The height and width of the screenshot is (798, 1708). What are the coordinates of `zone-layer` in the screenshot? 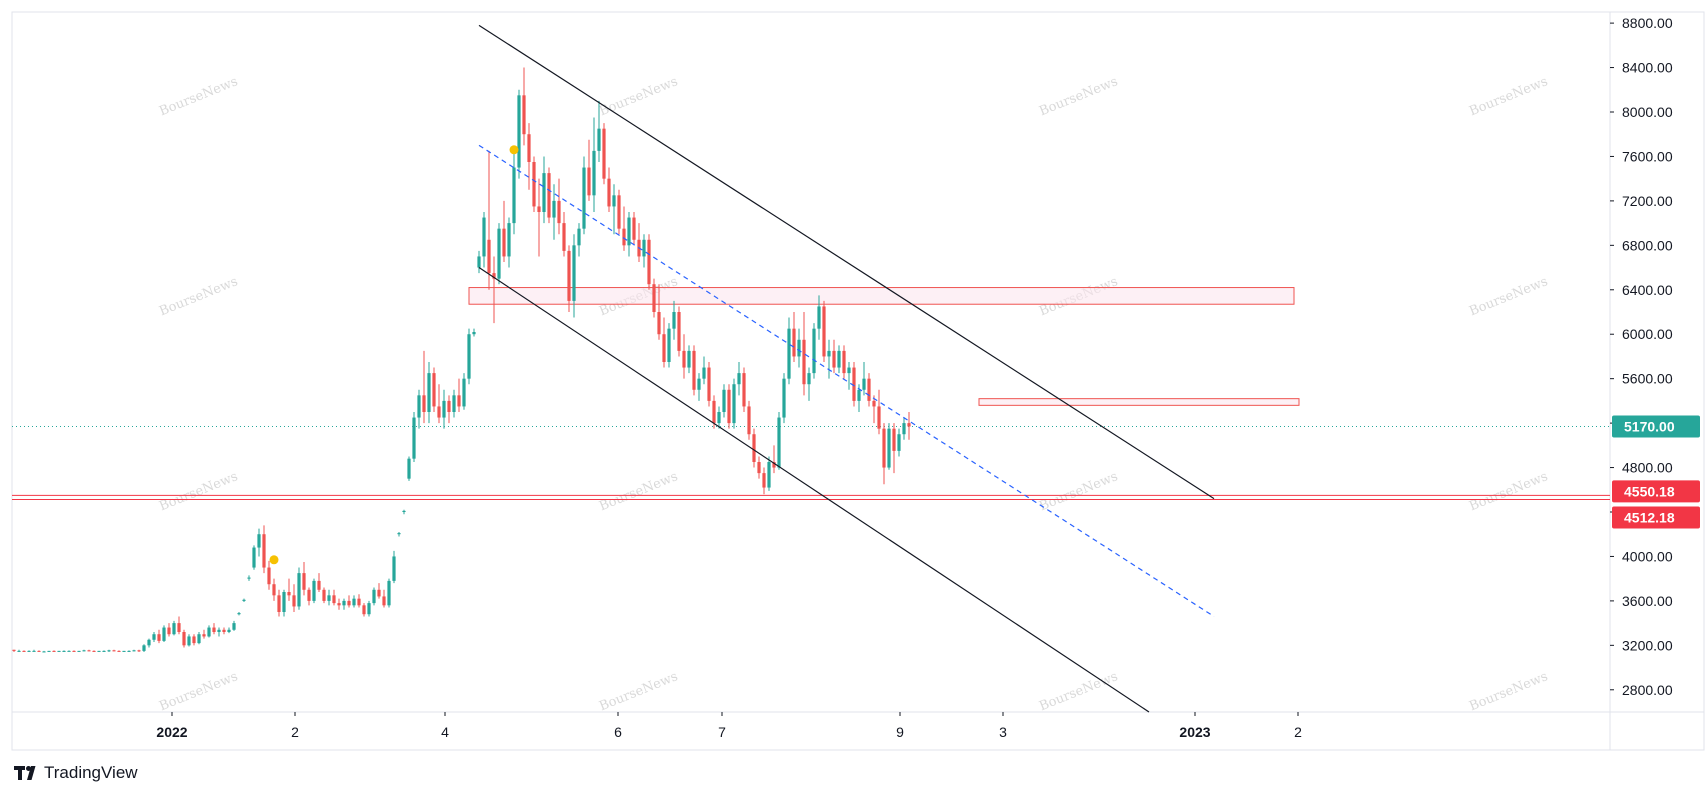 It's located at (884, 346).